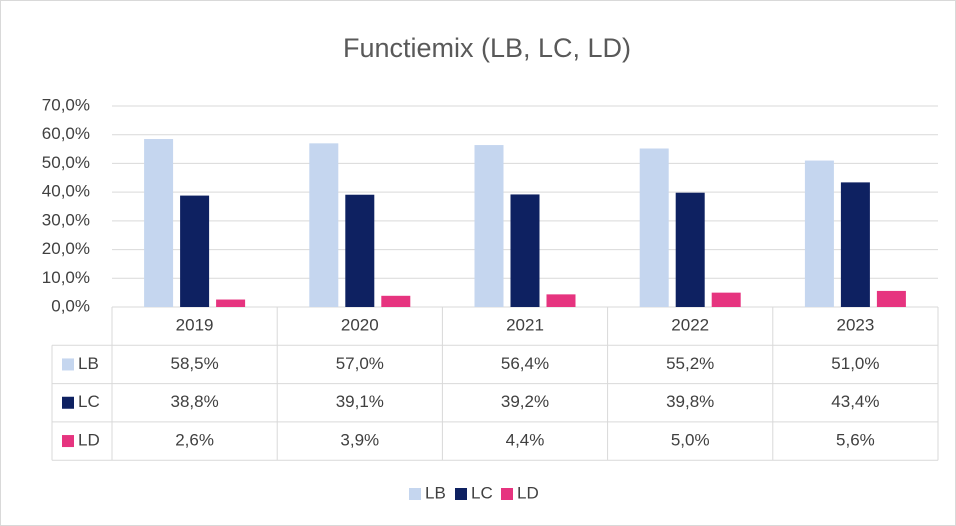  What do you see at coordinates (528, 492) in the screenshot?
I see `legend-label: LD` at bounding box center [528, 492].